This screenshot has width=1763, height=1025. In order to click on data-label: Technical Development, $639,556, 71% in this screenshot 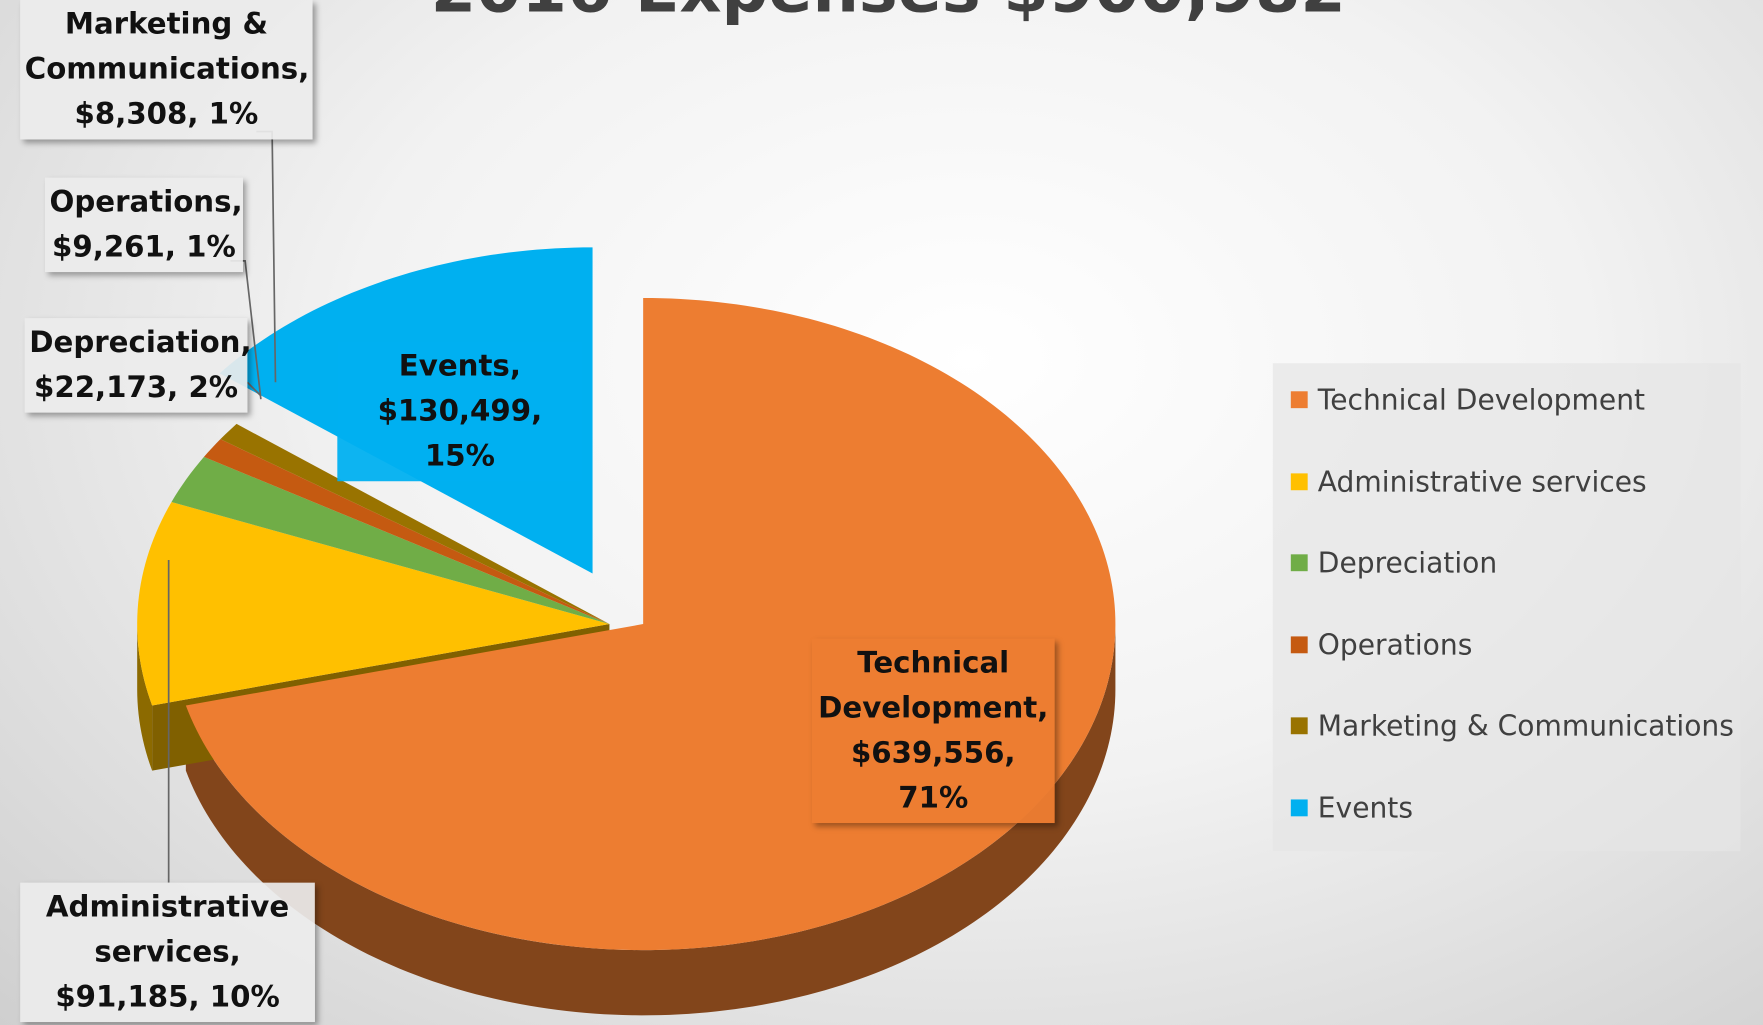, I will do `click(933, 731)`.